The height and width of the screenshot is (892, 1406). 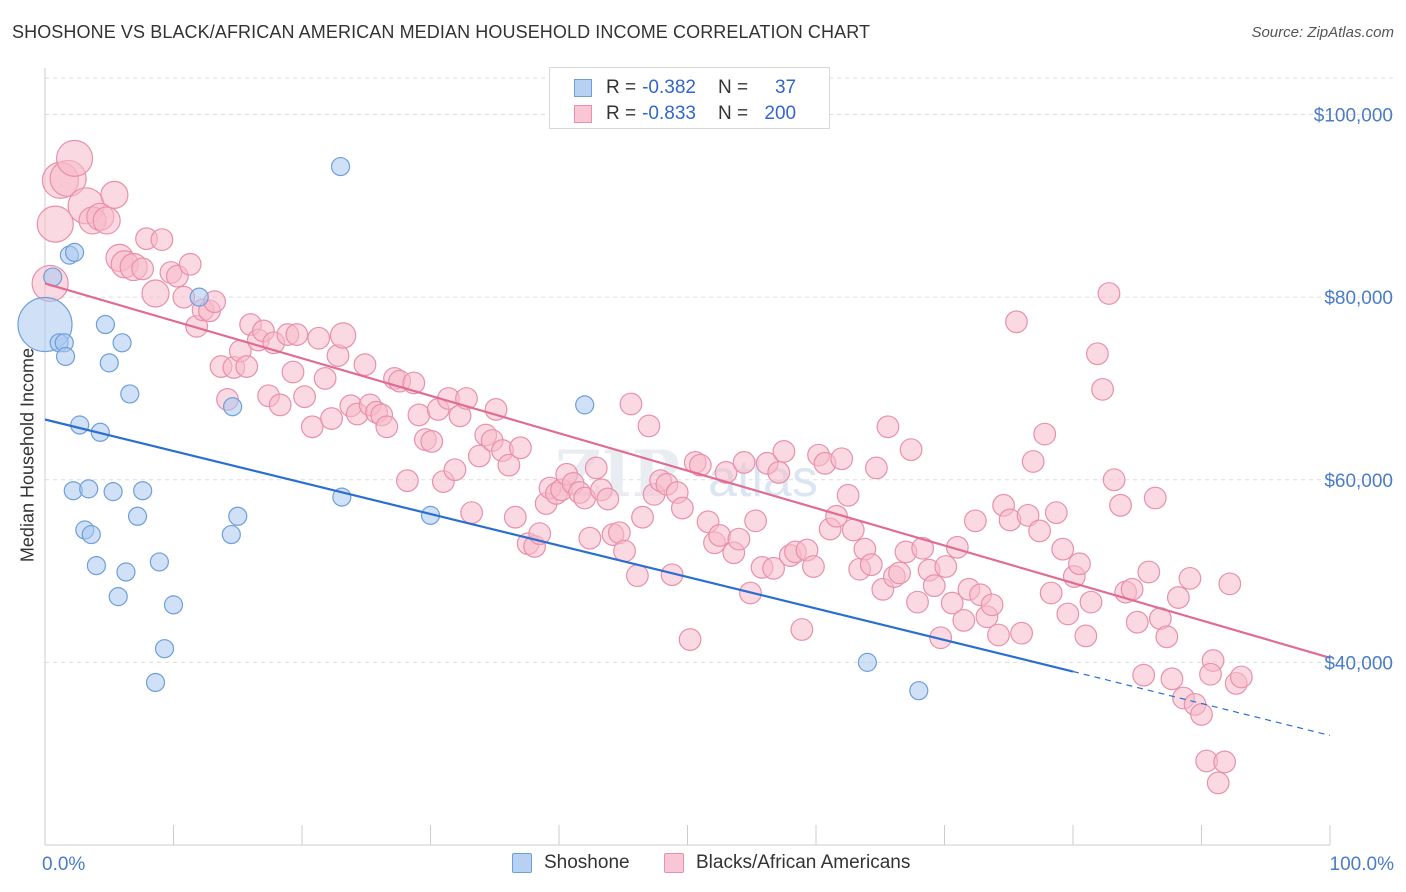 I want to click on x-tick-labels: 0.0% 100.0%, so click(x=718, y=864).